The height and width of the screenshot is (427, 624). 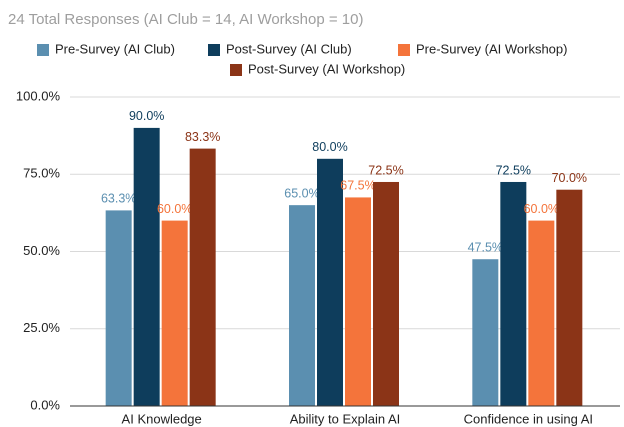 What do you see at coordinates (118, 199) in the screenshot?
I see `data-label: 63.3%` at bounding box center [118, 199].